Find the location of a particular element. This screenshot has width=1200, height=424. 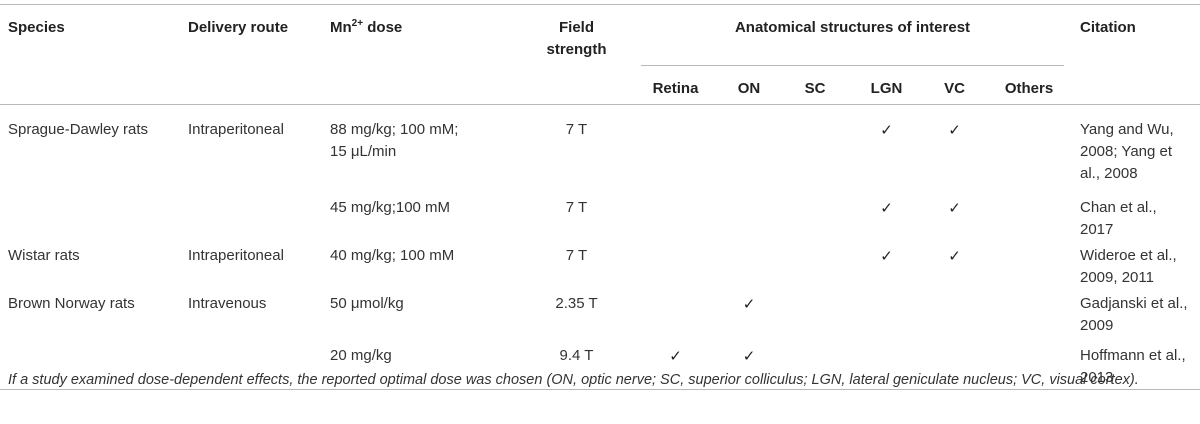

cell-citation: Wideroe et al., 2009, 2011 is located at coordinates (1128, 266).